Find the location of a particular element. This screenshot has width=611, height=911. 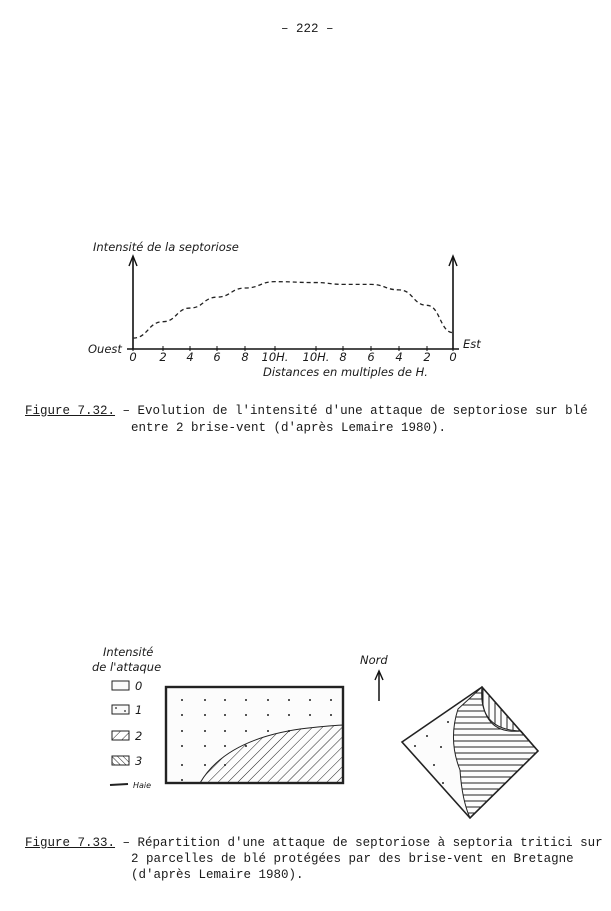

legend-label-0: 0 is located at coordinates (138, 686).